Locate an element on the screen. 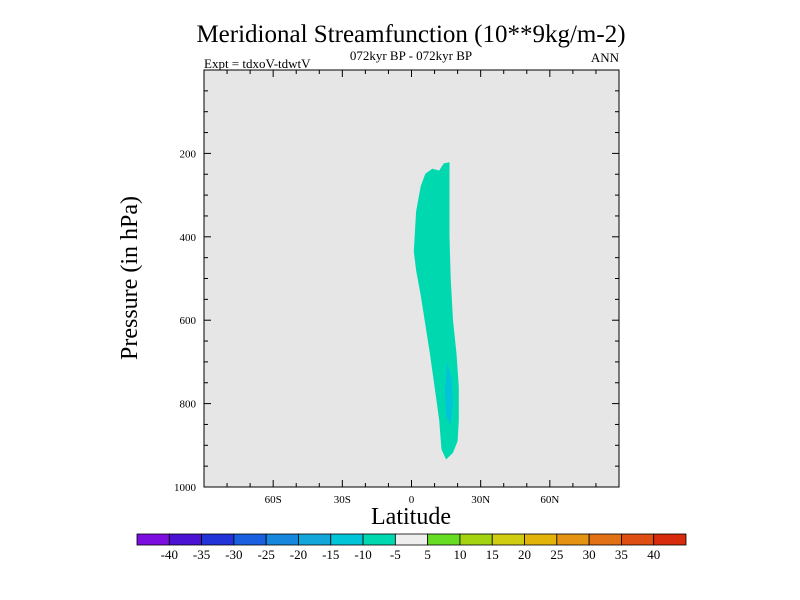 This screenshot has height=600, width=800. colorbar-label: -5 is located at coordinates (395, 554).